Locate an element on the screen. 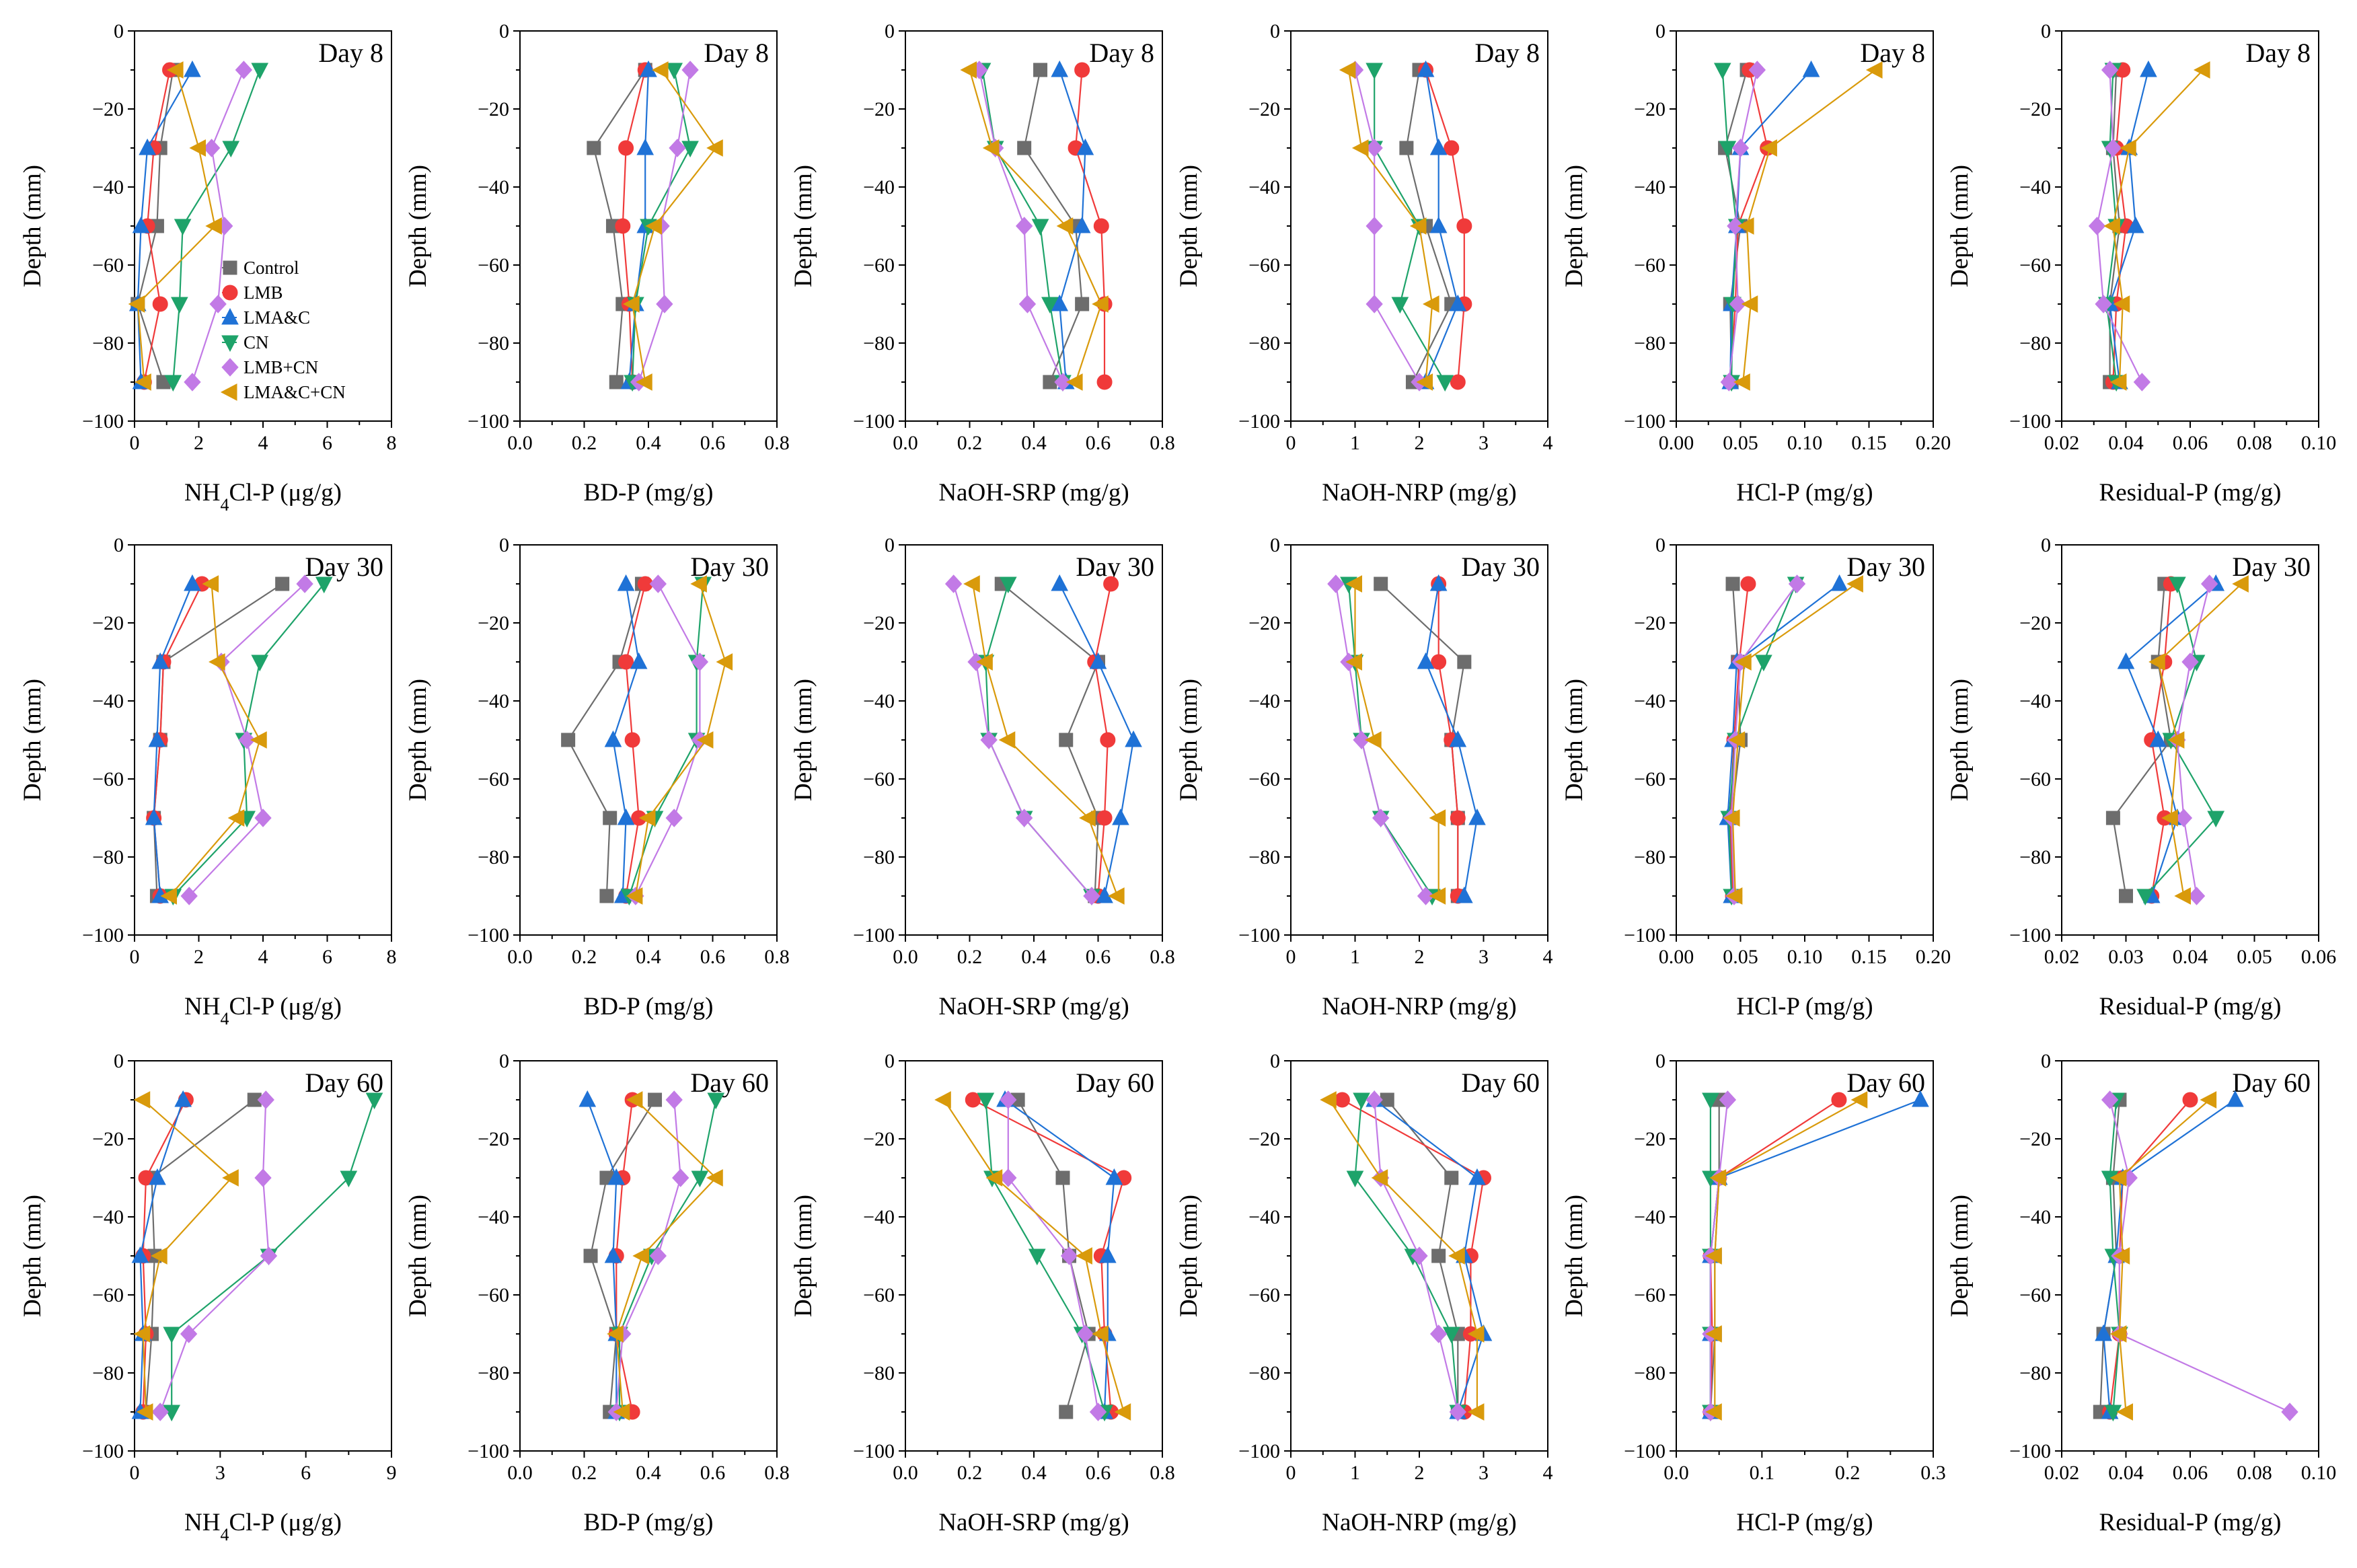 The width and height of the screenshot is (2357, 1568). x-tick-label: 2 is located at coordinates (199, 443).